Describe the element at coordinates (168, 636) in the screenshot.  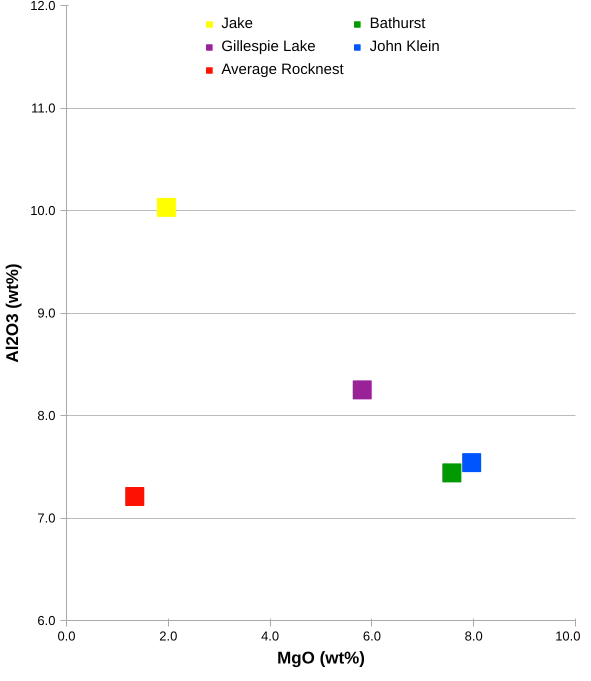
I see `x-tick-label: 2.0` at that location.